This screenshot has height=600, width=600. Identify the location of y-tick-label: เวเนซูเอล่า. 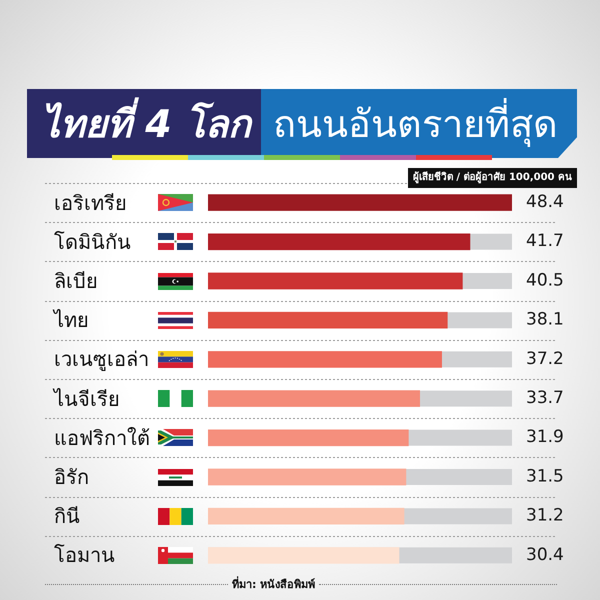
(101, 360).